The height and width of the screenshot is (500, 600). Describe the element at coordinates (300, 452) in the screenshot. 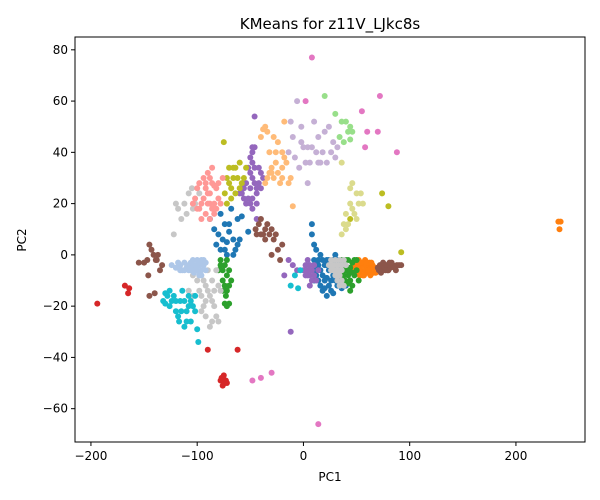

I see `x-axis-ticks: −200 −100 0 100 200` at that location.